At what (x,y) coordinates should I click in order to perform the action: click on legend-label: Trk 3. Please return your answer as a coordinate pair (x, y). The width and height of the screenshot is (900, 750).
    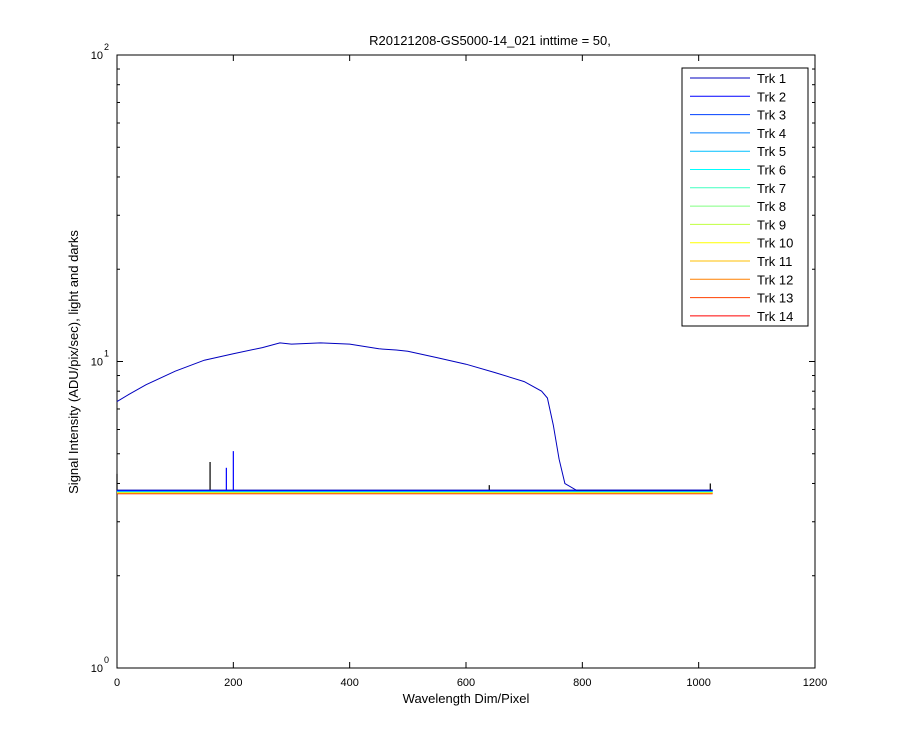
    Looking at the image, I should click on (771, 115).